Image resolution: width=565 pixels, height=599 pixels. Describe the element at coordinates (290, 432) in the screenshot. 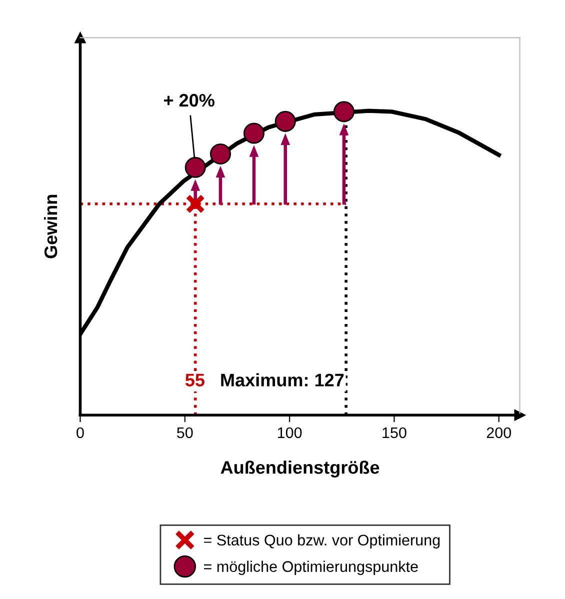

I see `x-tick-label: 100` at that location.